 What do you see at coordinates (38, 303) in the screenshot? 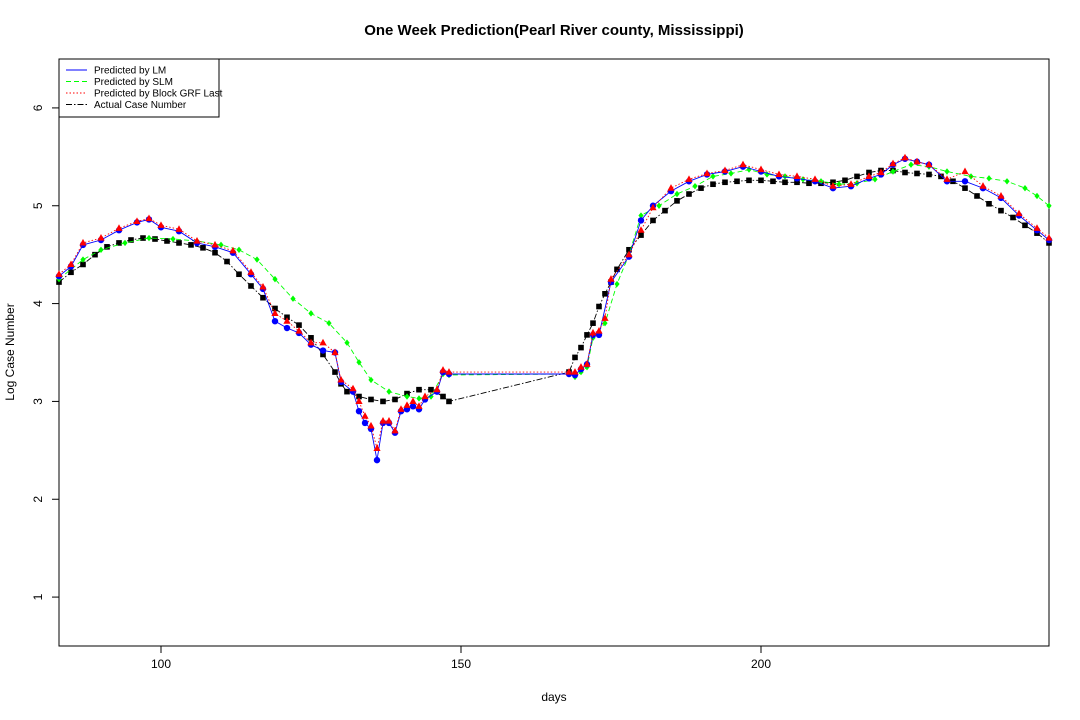
I see `y-tick-label: 4` at bounding box center [38, 303].